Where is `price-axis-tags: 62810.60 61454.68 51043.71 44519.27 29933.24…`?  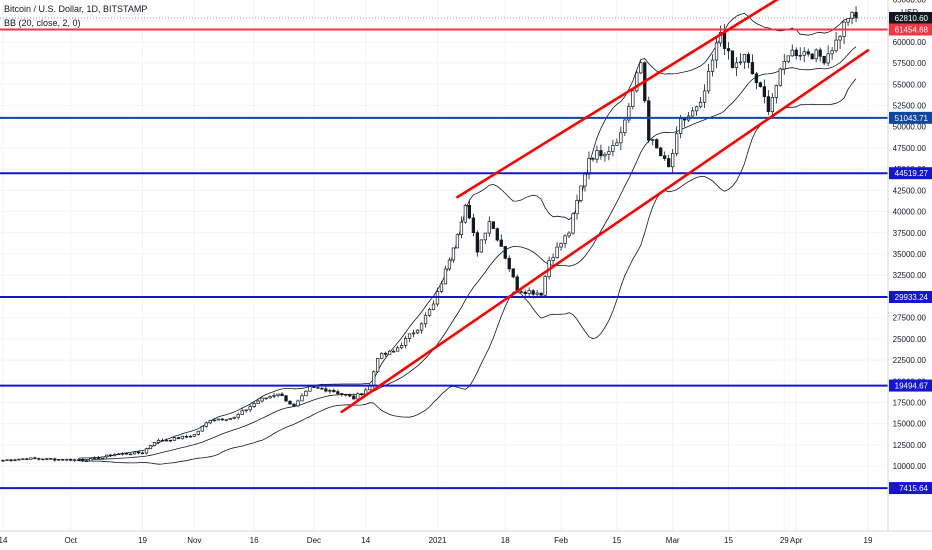 price-axis-tags: 62810.60 61454.68 51043.71 44519.27 29933.24… is located at coordinates (910, 253).